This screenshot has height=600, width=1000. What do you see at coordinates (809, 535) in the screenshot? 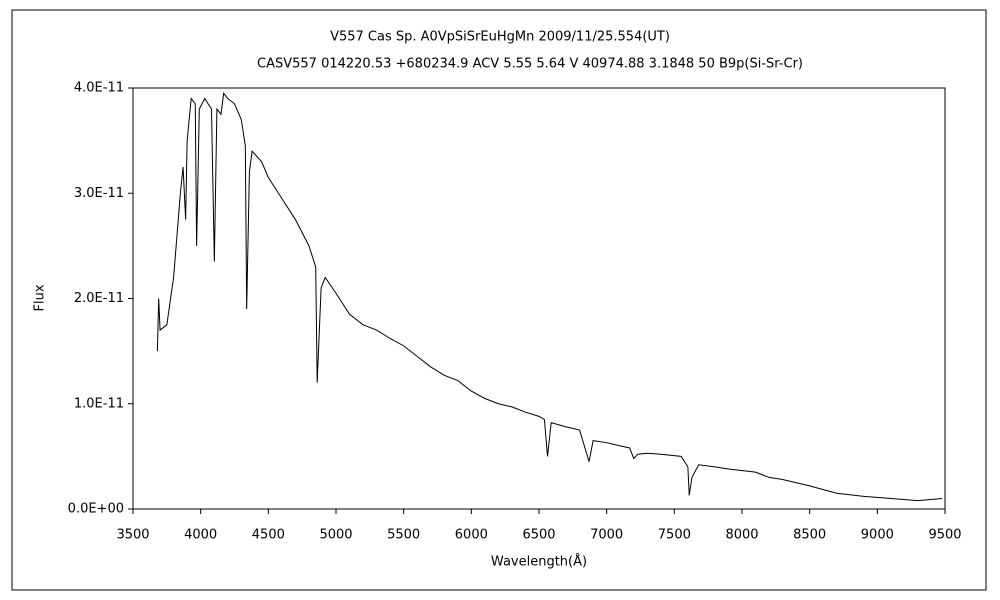
I see `x-tick-label: 8500` at bounding box center [809, 535].